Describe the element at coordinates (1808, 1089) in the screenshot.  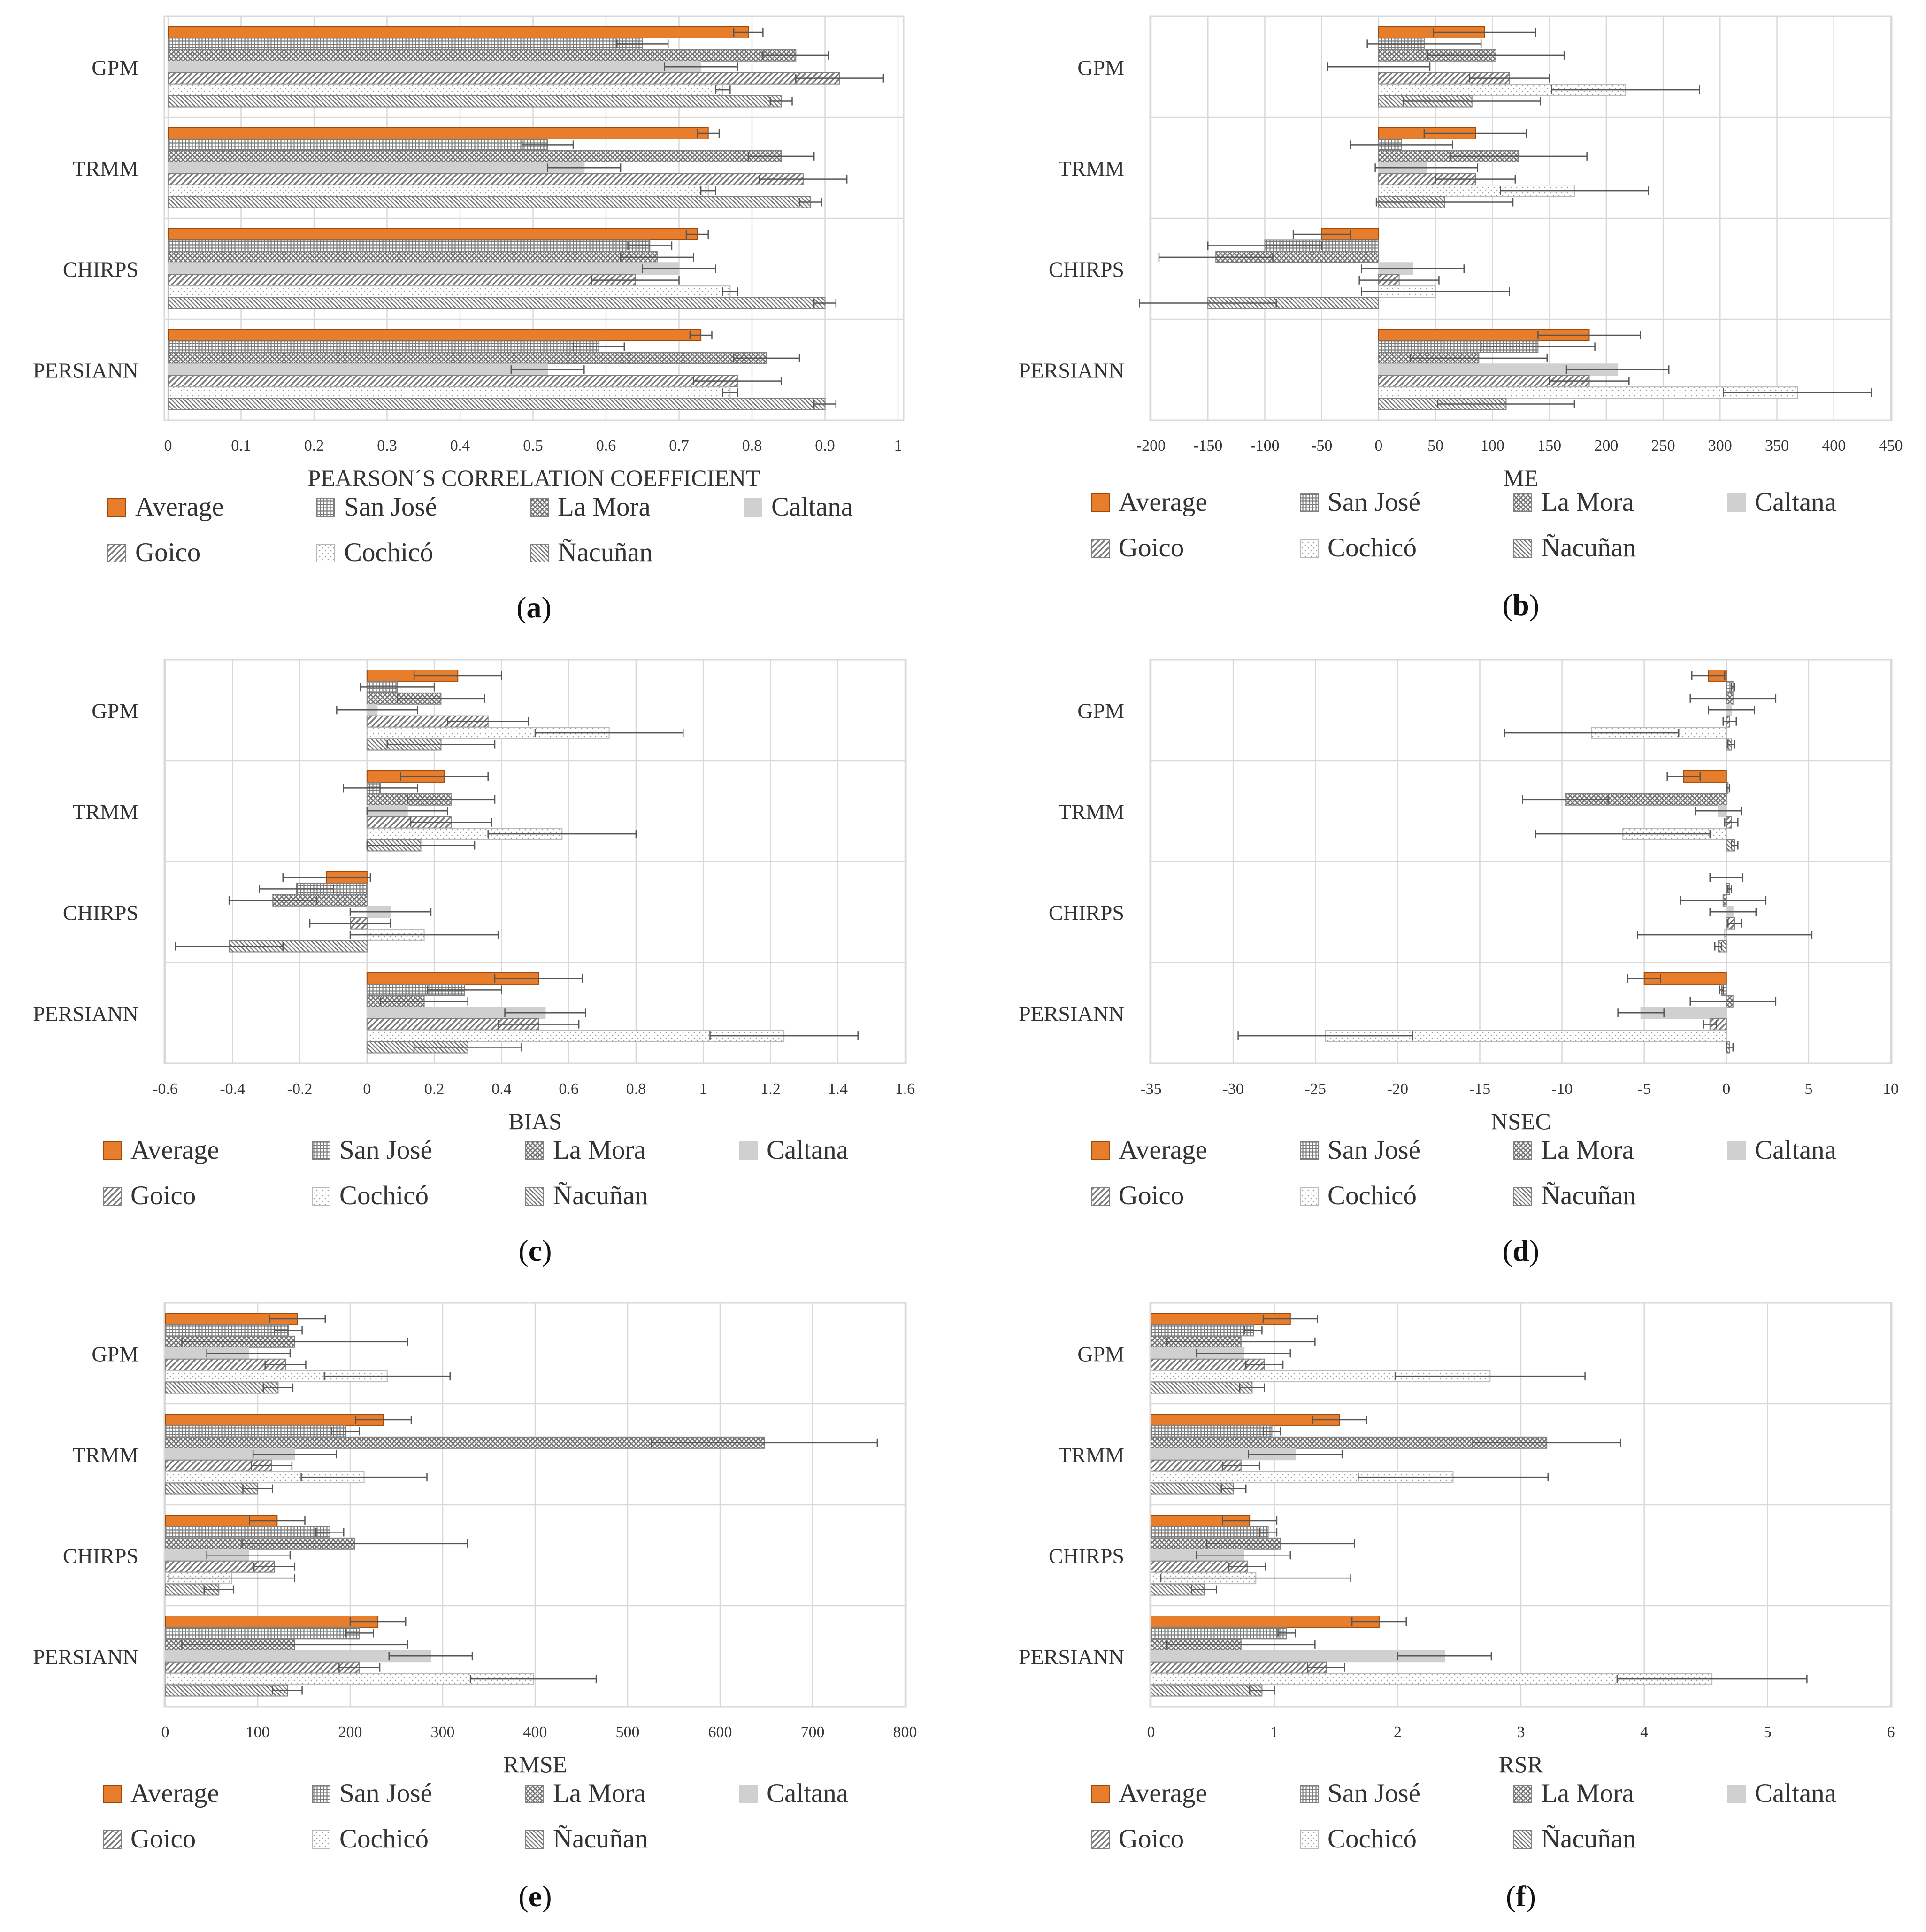
I see `tick-label: 5` at that location.